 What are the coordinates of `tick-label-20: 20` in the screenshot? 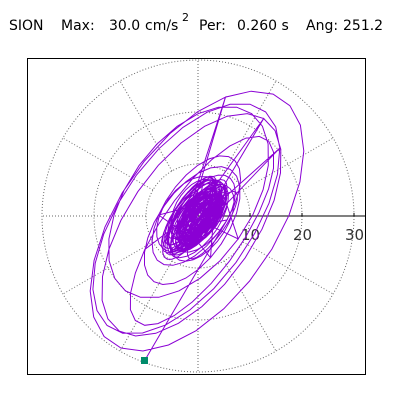 It's located at (302, 235).